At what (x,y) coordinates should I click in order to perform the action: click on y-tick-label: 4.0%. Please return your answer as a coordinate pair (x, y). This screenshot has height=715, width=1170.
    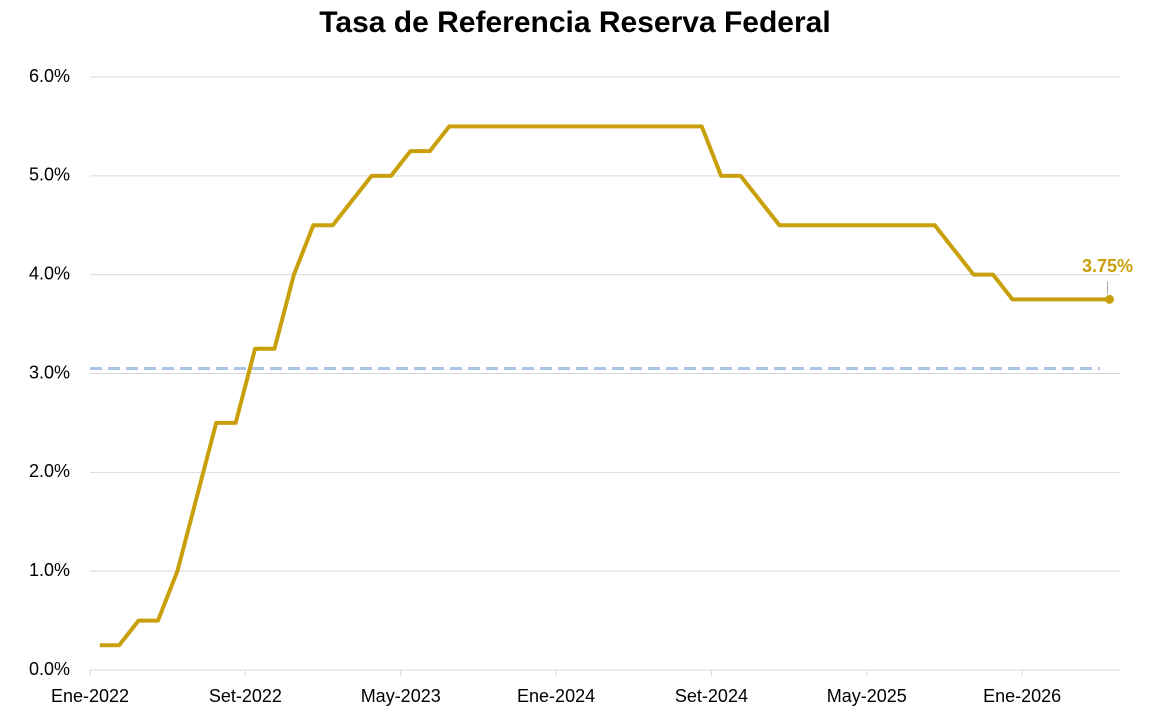
    Looking at the image, I should click on (49, 273).